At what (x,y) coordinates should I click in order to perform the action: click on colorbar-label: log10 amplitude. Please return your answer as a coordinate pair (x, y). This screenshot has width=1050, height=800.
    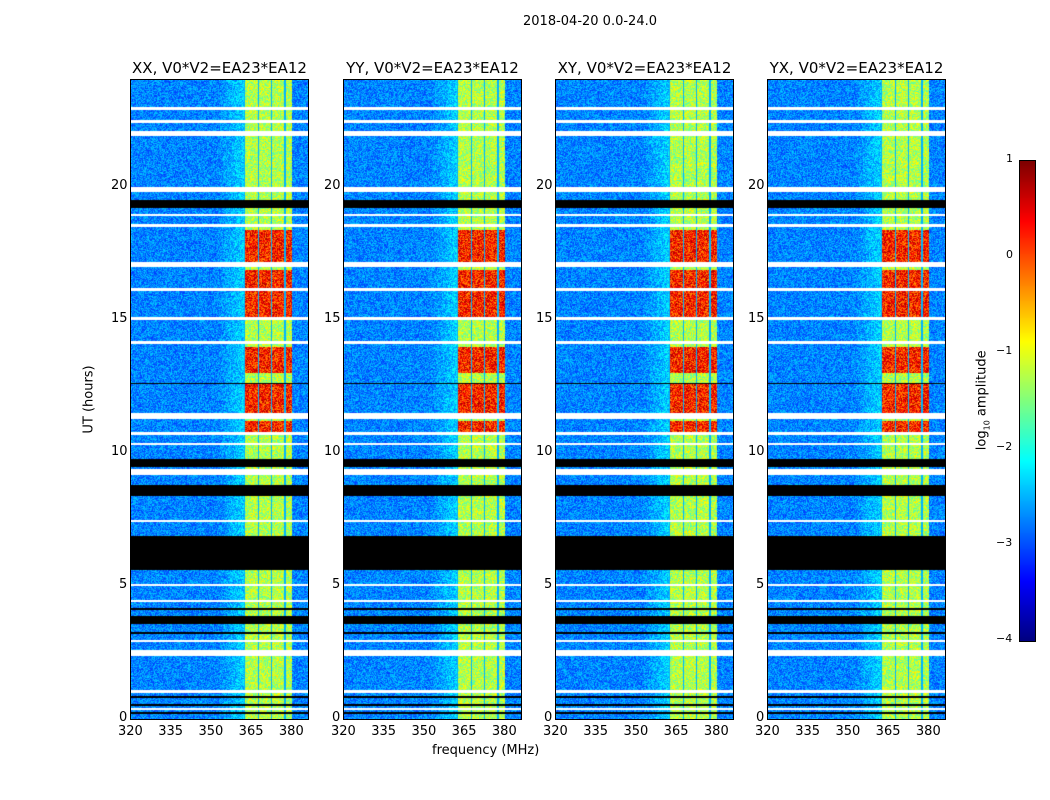
    Looking at the image, I should click on (983, 400).